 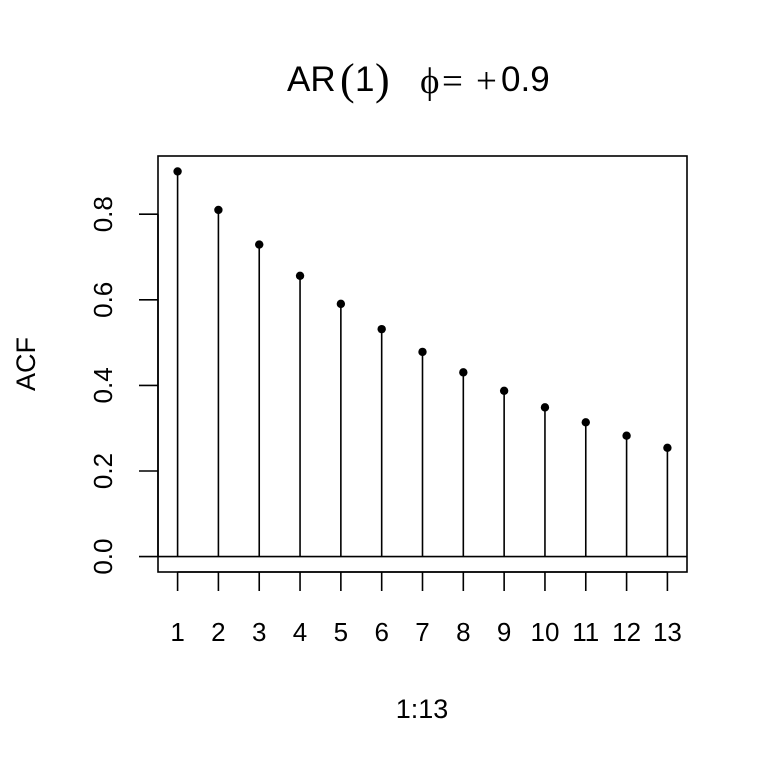 I want to click on title-value: 0.9, so click(x=525, y=79).